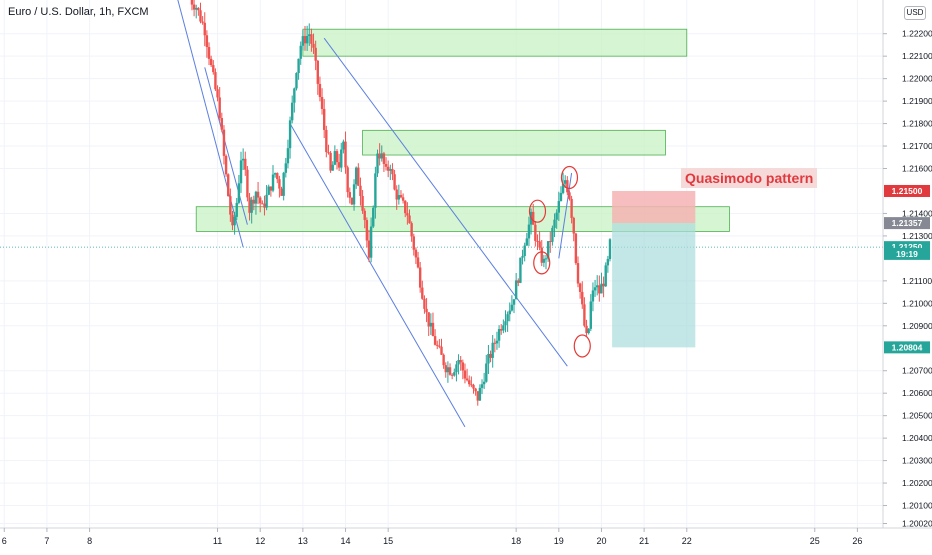 The height and width of the screenshot is (555, 932). What do you see at coordinates (917, 169) in the screenshot?
I see `price-tick-label: 1.21600` at bounding box center [917, 169].